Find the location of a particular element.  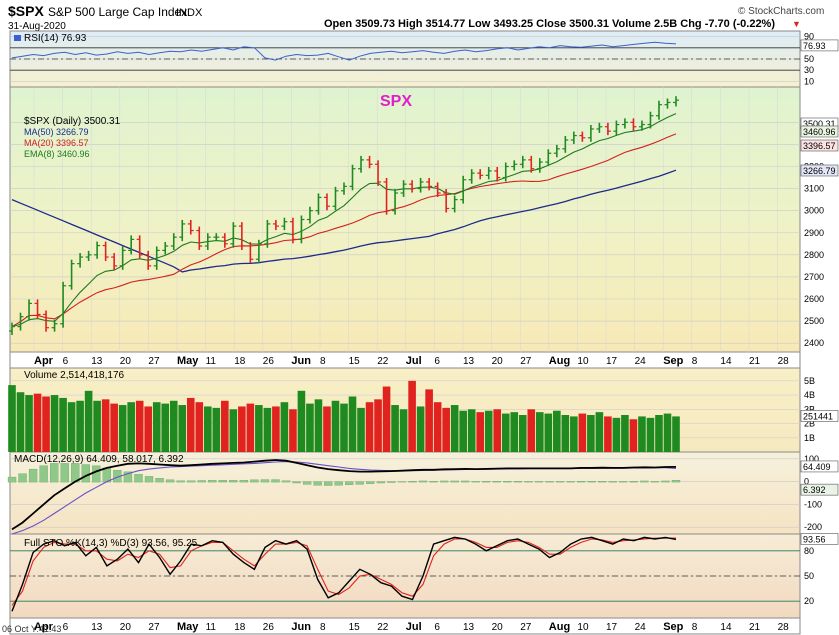

price-last-ma50: 3266.79 is located at coordinates (819, 170).